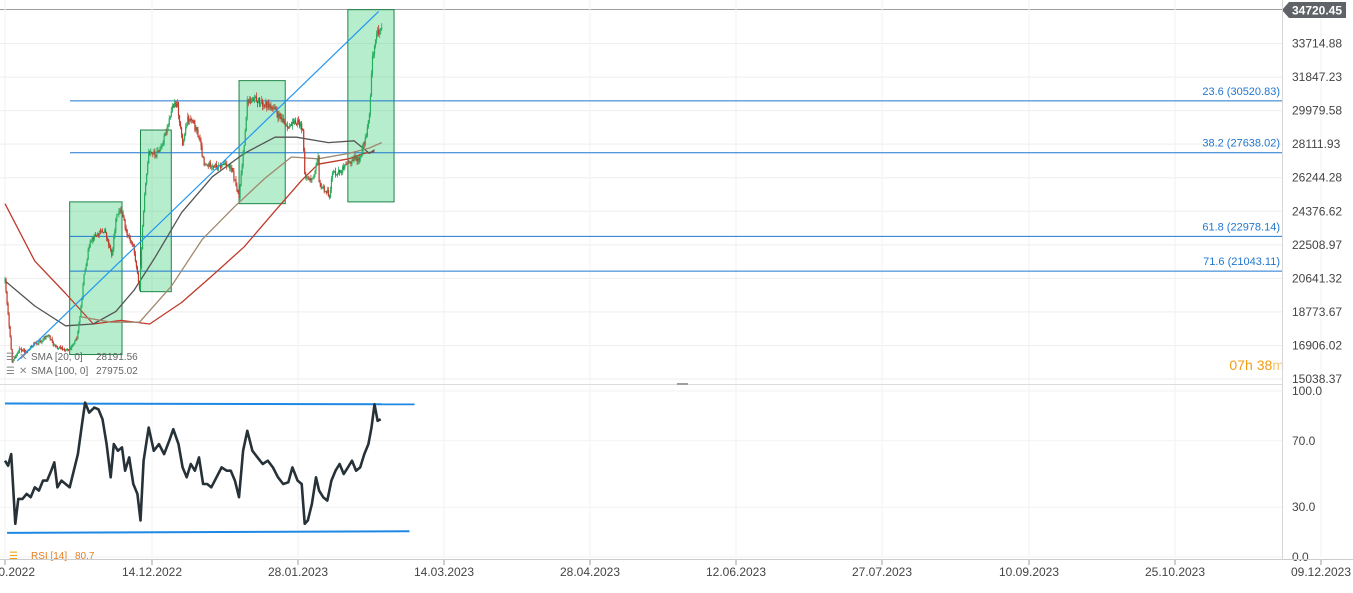 The image size is (1353, 593). What do you see at coordinates (1317, 379) in the screenshot?
I see `price-tick-label: 15038.37` at bounding box center [1317, 379].